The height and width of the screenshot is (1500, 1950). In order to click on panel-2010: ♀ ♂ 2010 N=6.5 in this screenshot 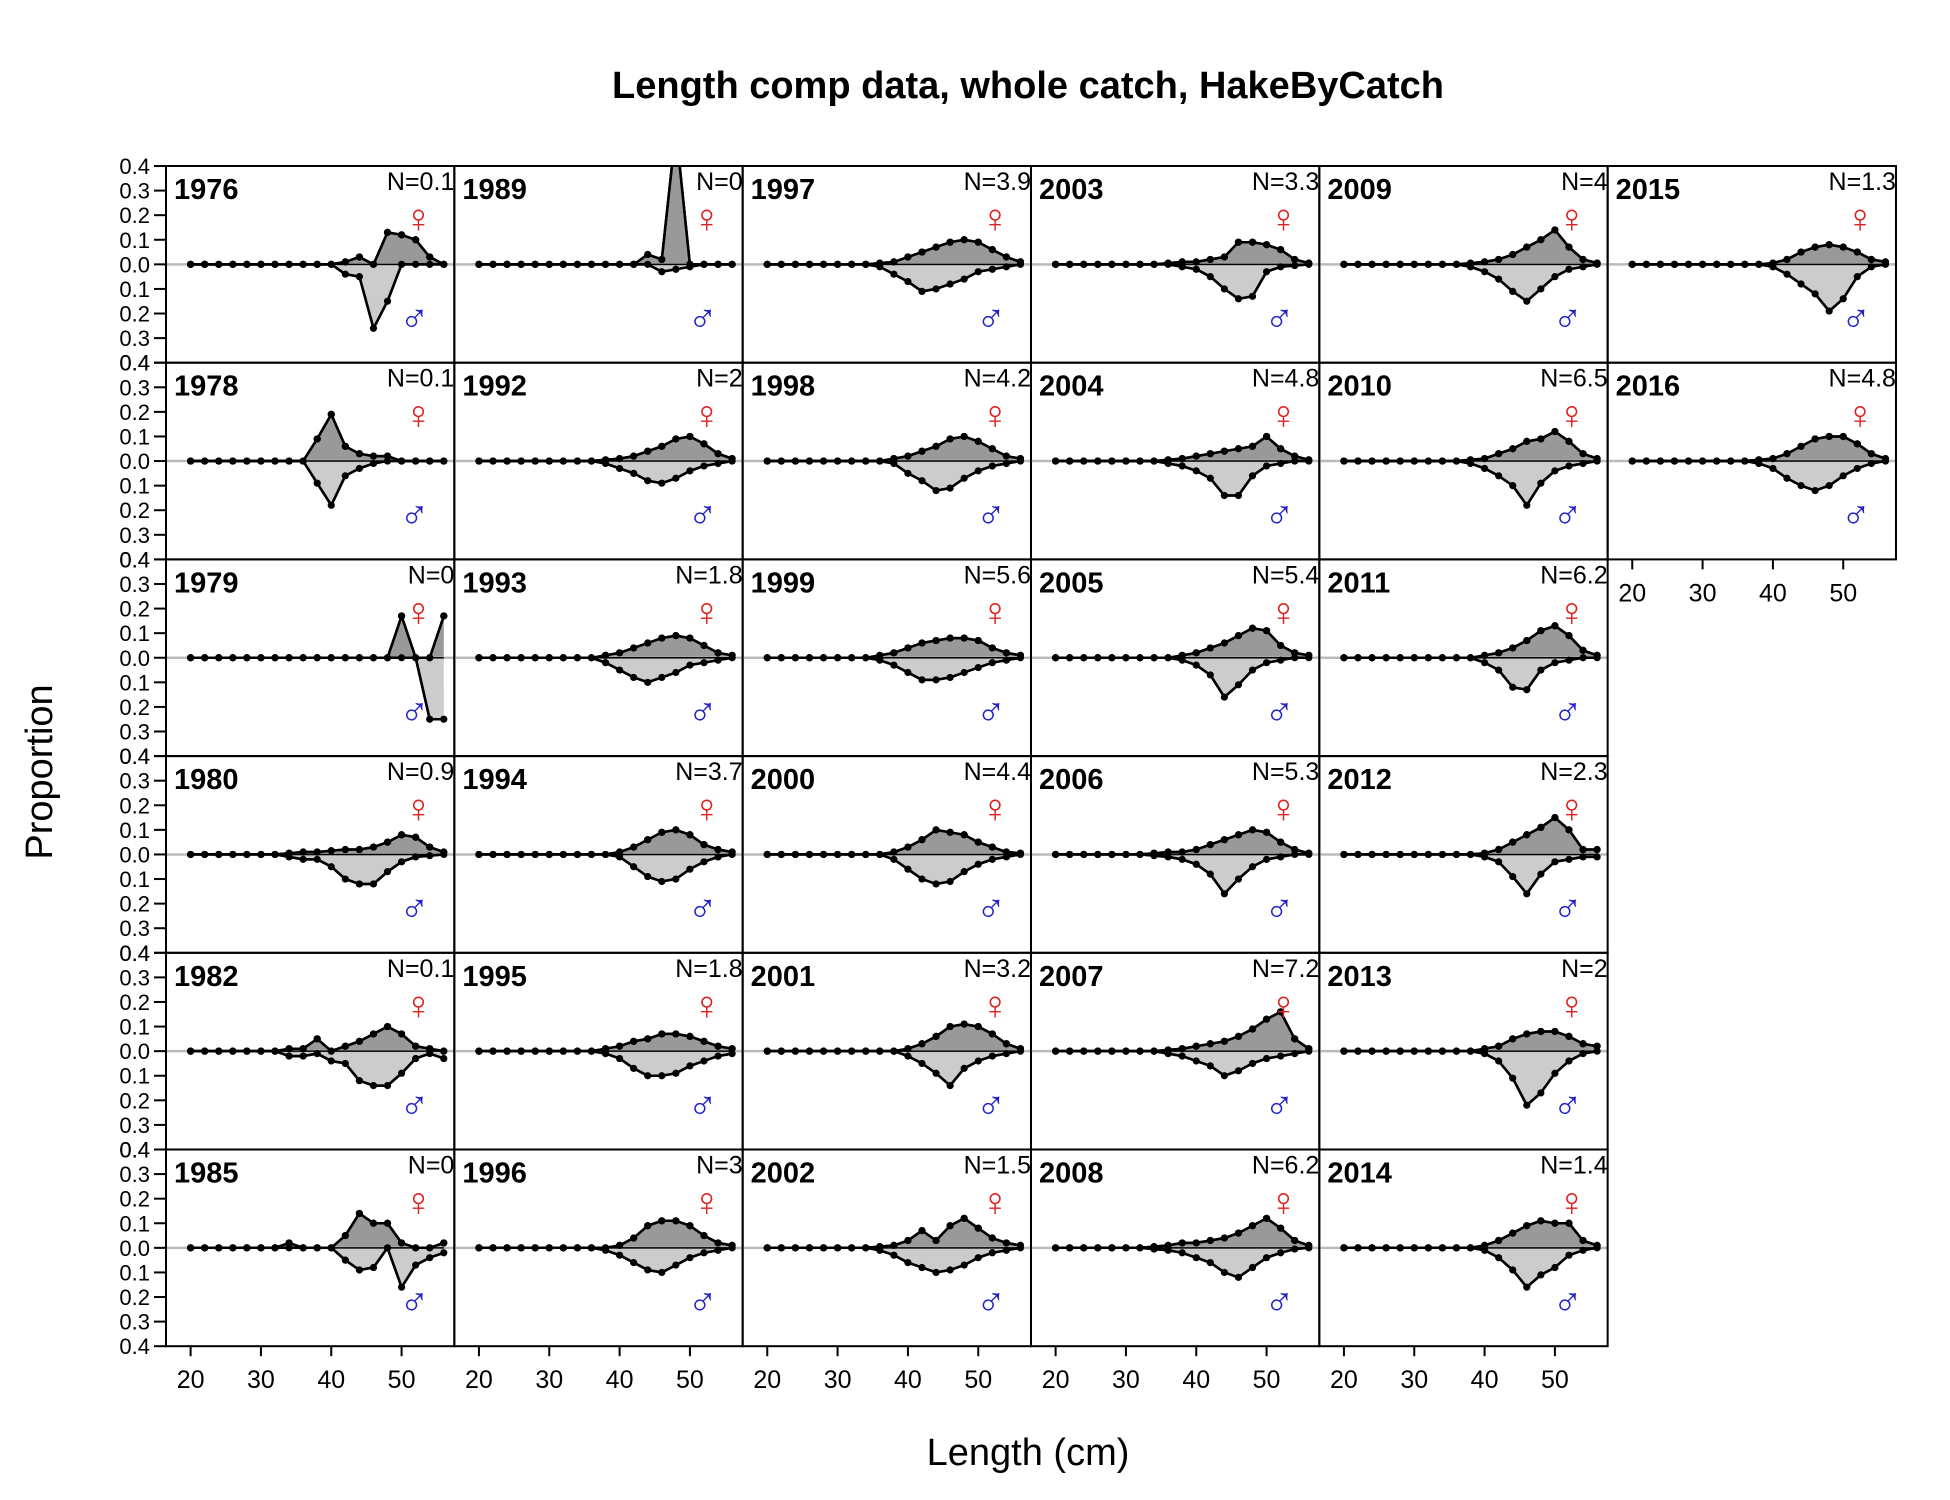, I will do `click(1463, 461)`.